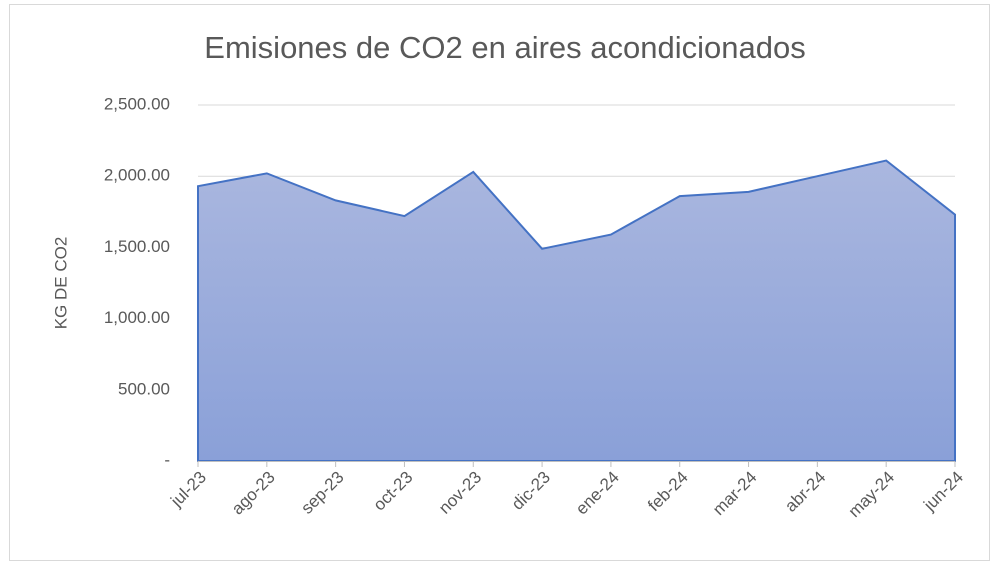 The width and height of the screenshot is (997, 563). What do you see at coordinates (144, 388) in the screenshot?
I see `y-tick-label: 500.00` at bounding box center [144, 388].